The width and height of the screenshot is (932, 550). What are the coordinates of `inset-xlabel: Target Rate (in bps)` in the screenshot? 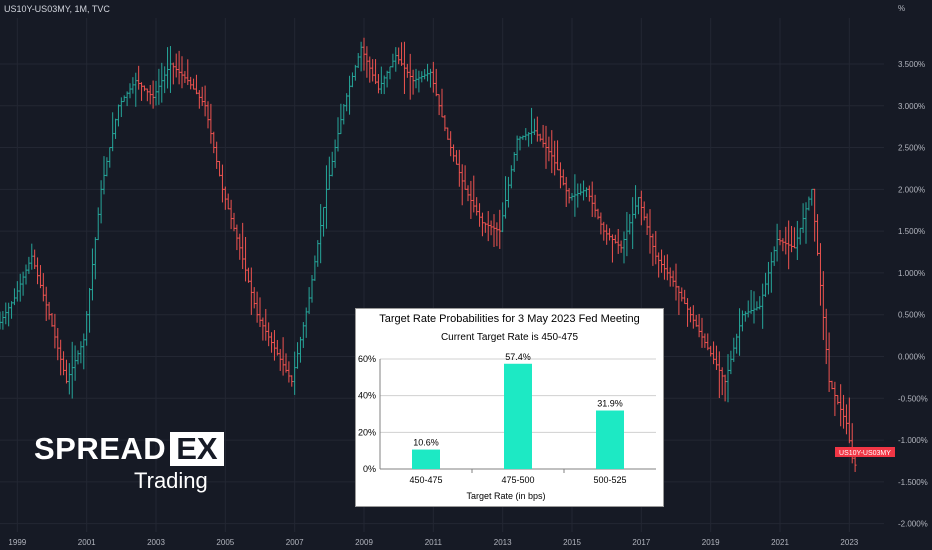 It's located at (505, 496).